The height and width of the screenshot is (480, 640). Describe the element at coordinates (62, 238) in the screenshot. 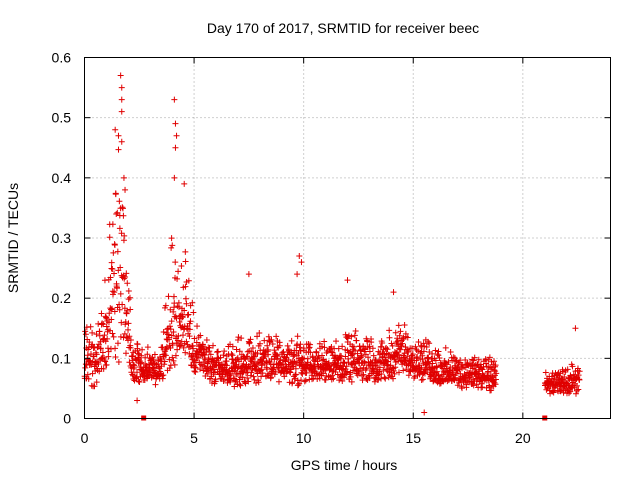

I see `y-tick-labels: 0 0.1 0.2 0.3 0.4 0.5 0.6` at that location.